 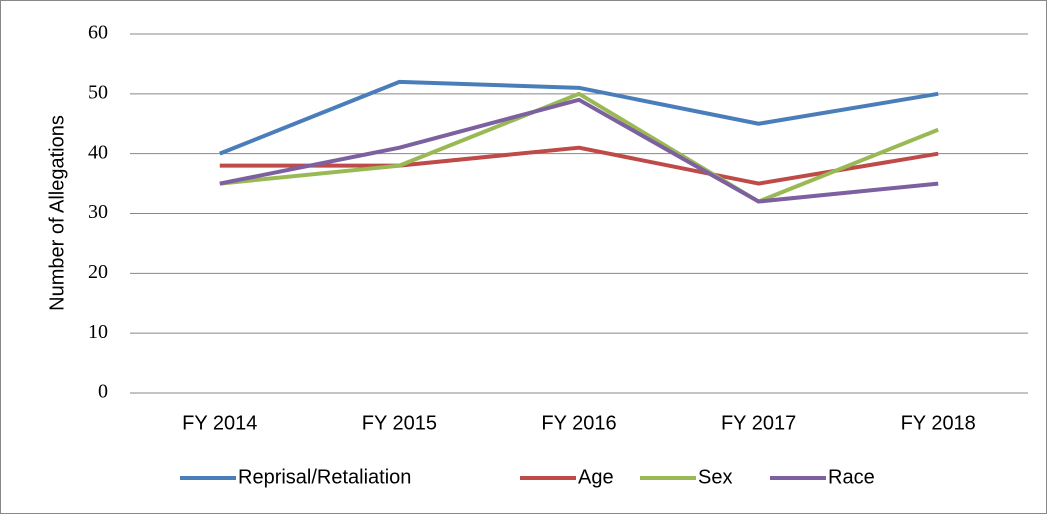 I want to click on y-tick-label: 60, so click(x=98, y=33).